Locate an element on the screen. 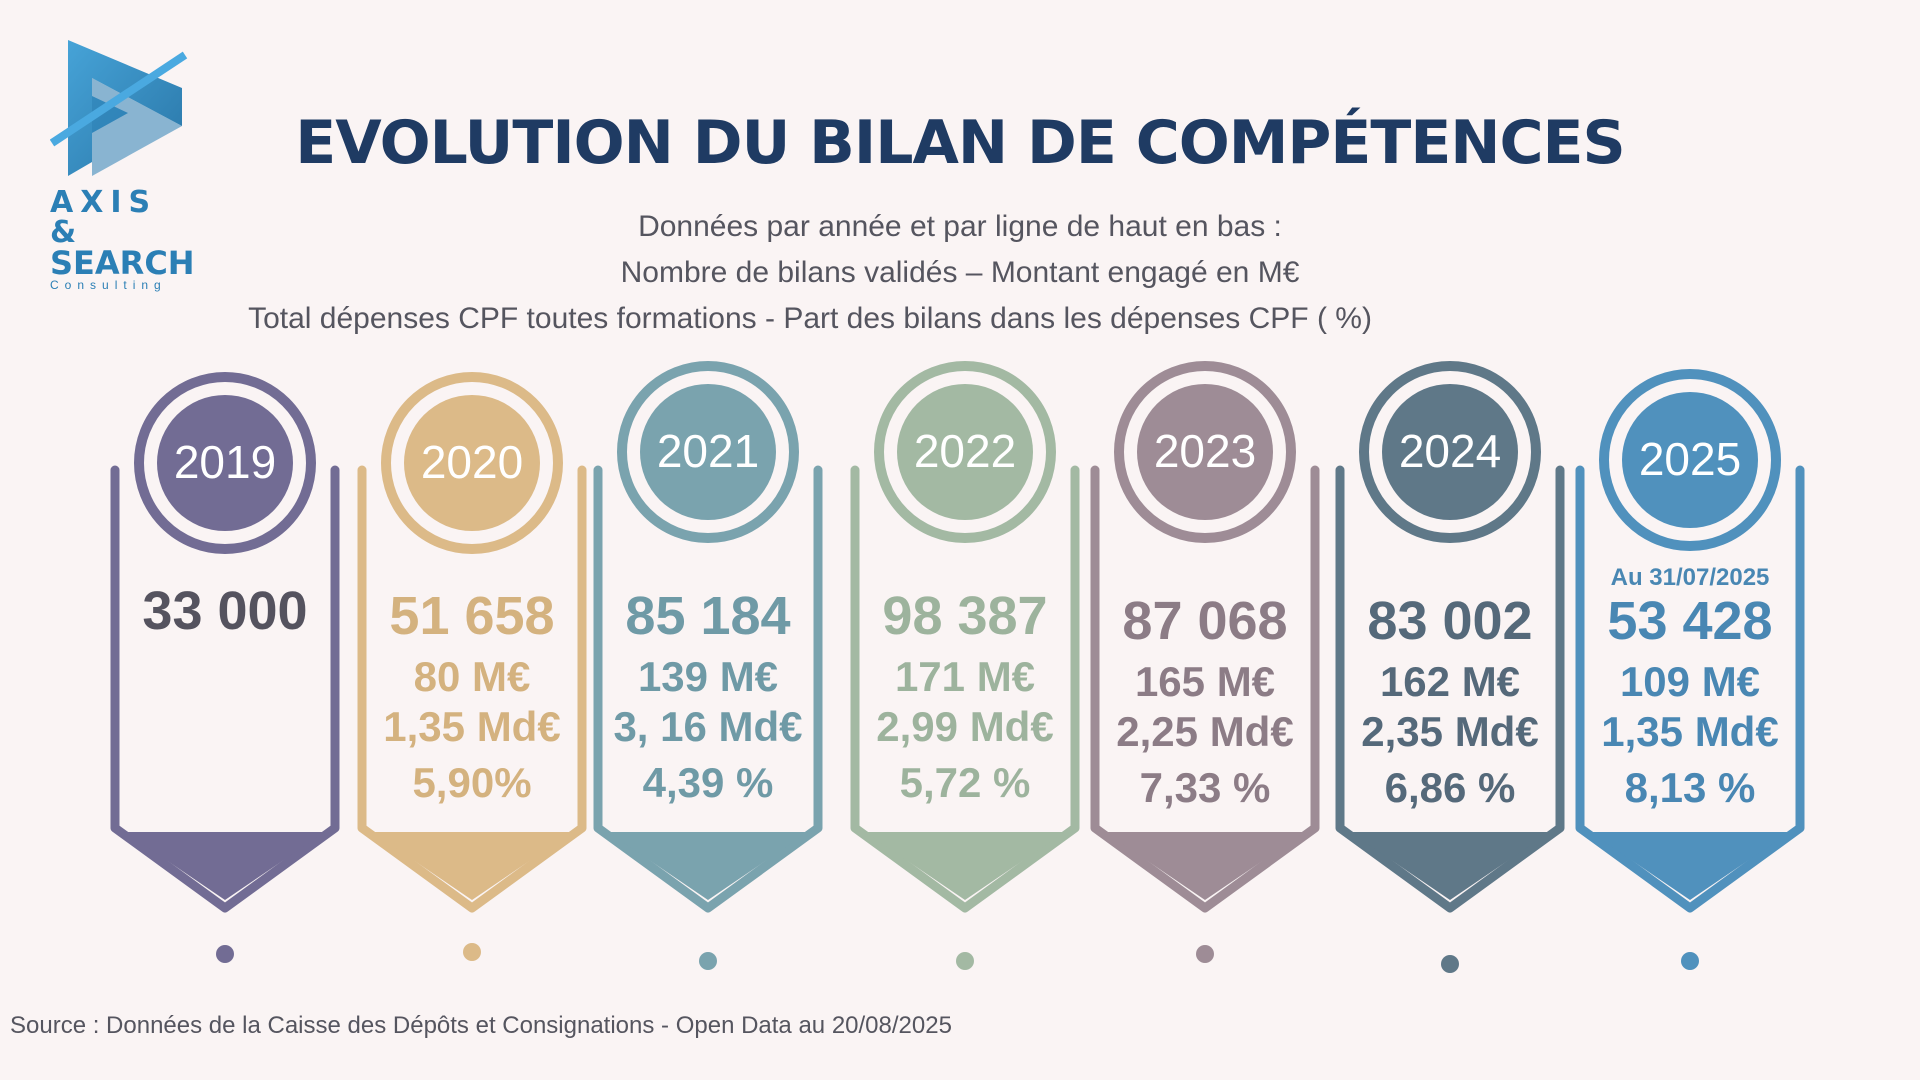  year-label: 2019 is located at coordinates (225, 462).